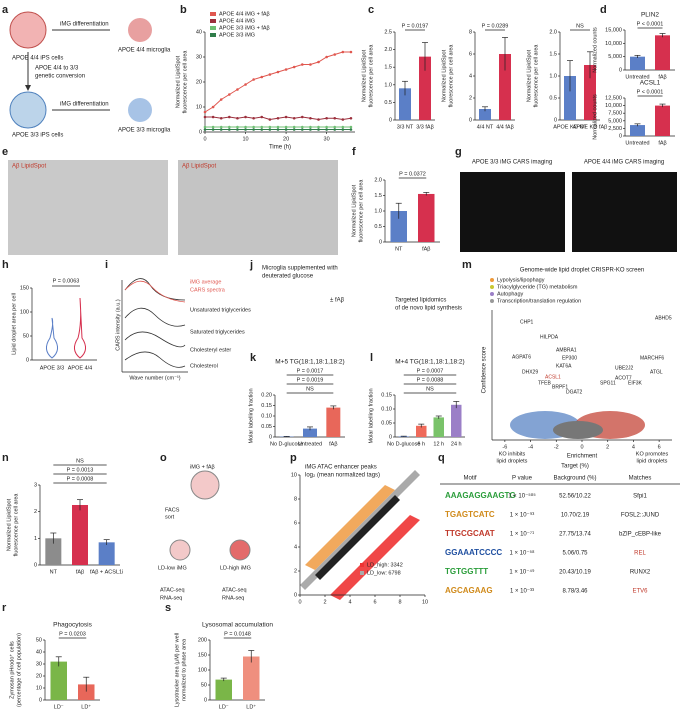 This screenshot has width=685, height=726. Describe the element at coordinates (386, 423) in the screenshot. I see `y-tick-label: 0.05` at that location.